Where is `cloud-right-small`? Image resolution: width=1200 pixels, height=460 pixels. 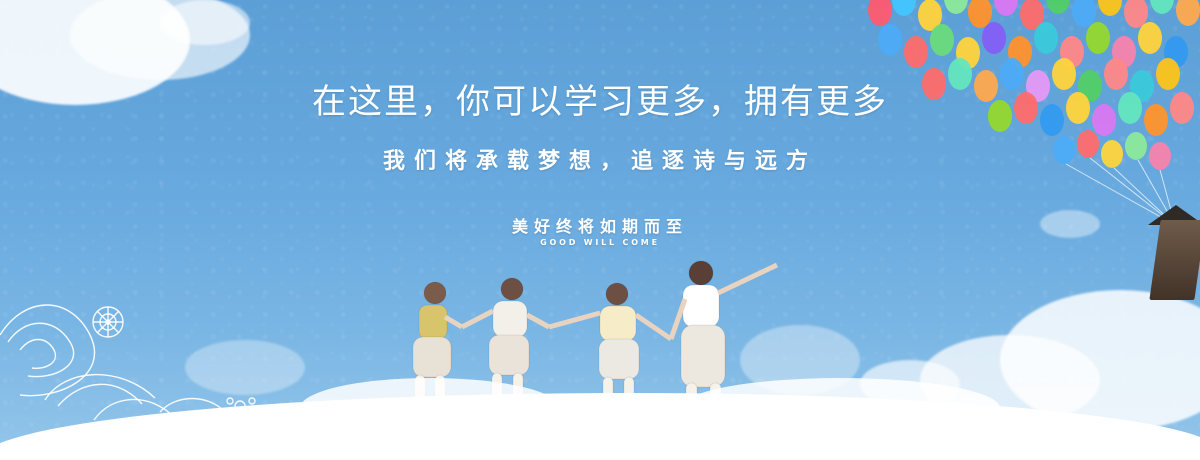 cloud-right-small is located at coordinates (1070, 224).